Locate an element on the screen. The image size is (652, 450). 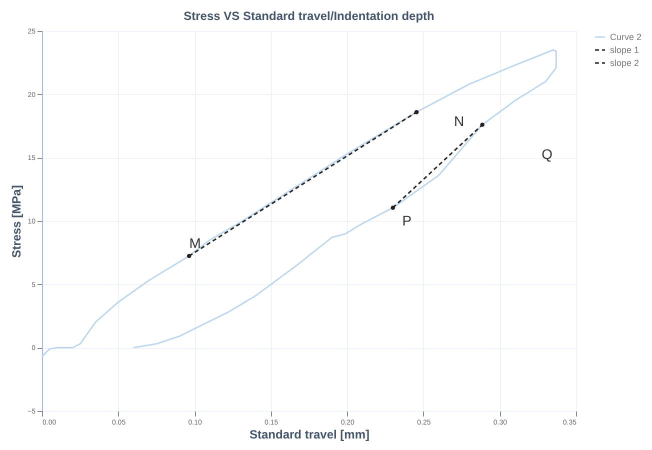
x-axis-title: Standard travel [mm] is located at coordinates (309, 435).